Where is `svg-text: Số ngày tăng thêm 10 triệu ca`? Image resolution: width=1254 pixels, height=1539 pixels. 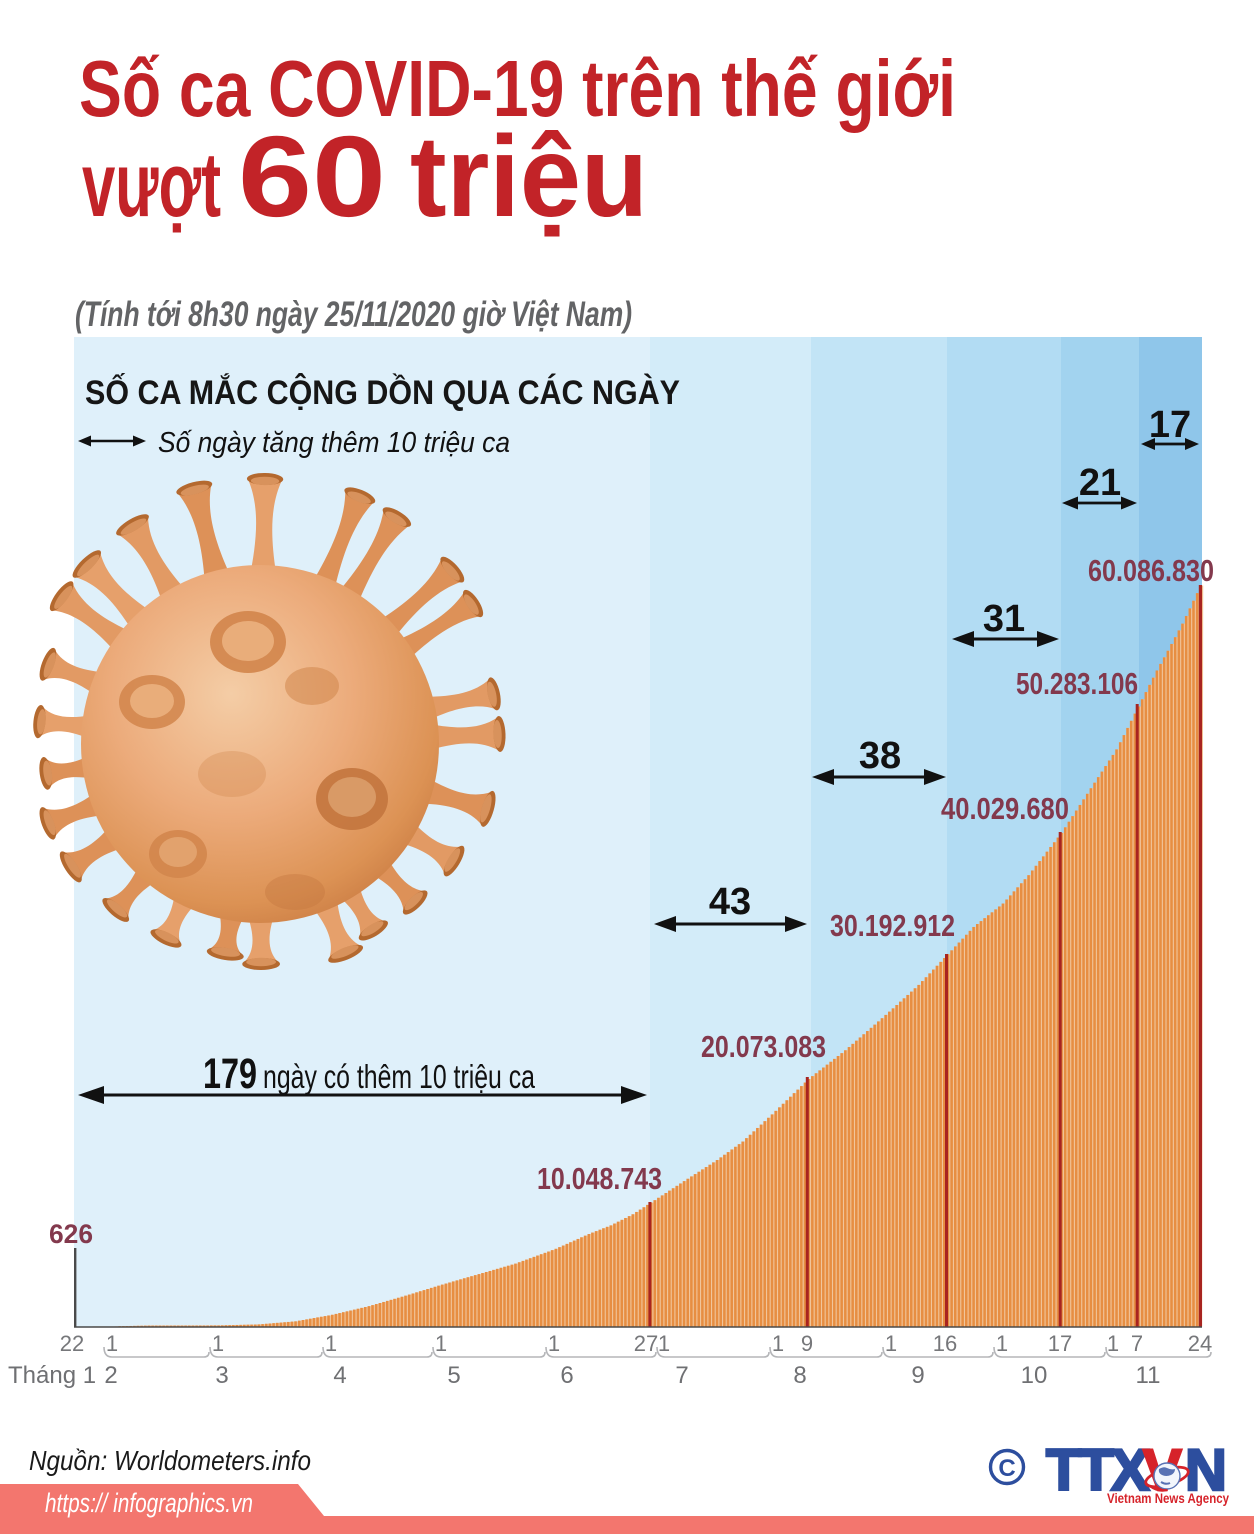
svg-text: Số ngày tăng thêm 10 triệu ca is located at coordinates (334, 443).